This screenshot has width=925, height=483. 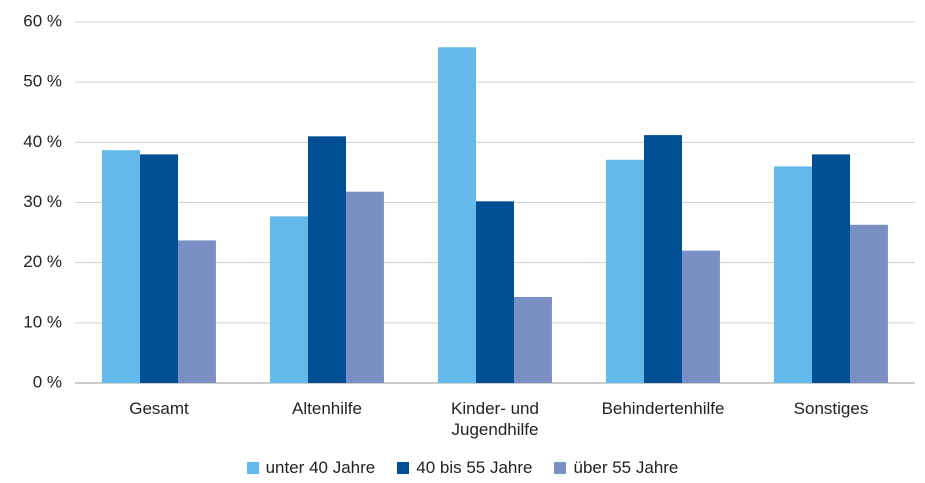 I want to click on legend-item: unter 40 Jahre, so click(x=311, y=468).